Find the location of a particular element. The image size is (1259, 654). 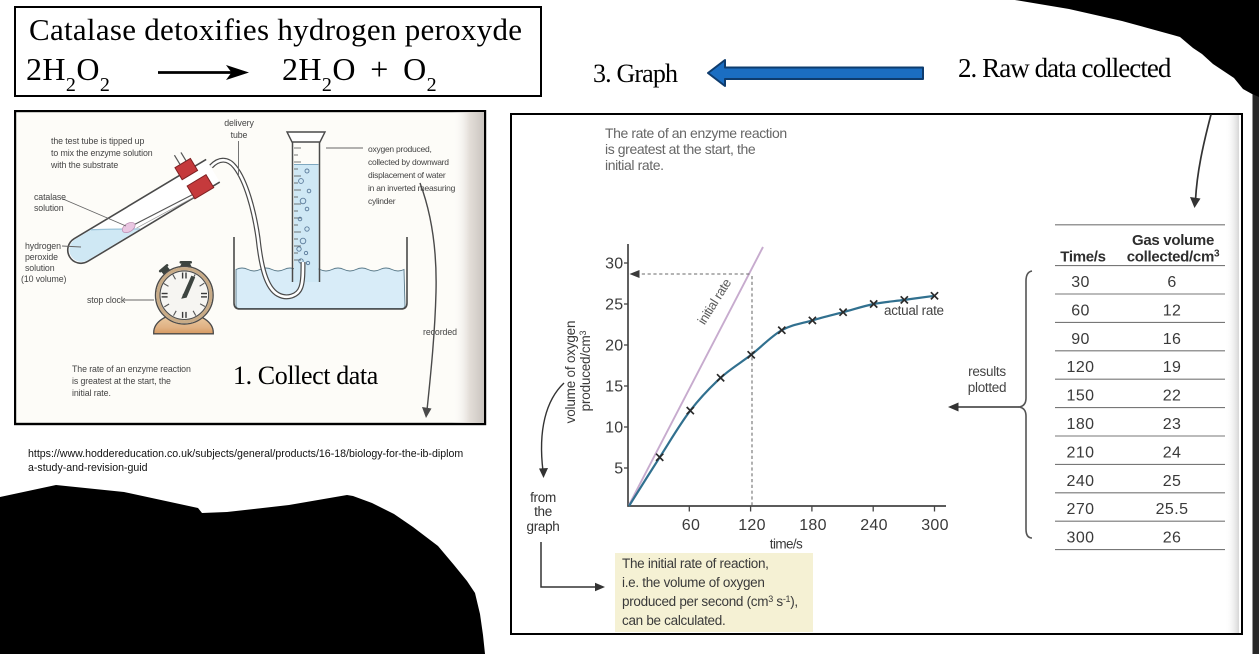

svg-text: 23 is located at coordinates (1172, 424).